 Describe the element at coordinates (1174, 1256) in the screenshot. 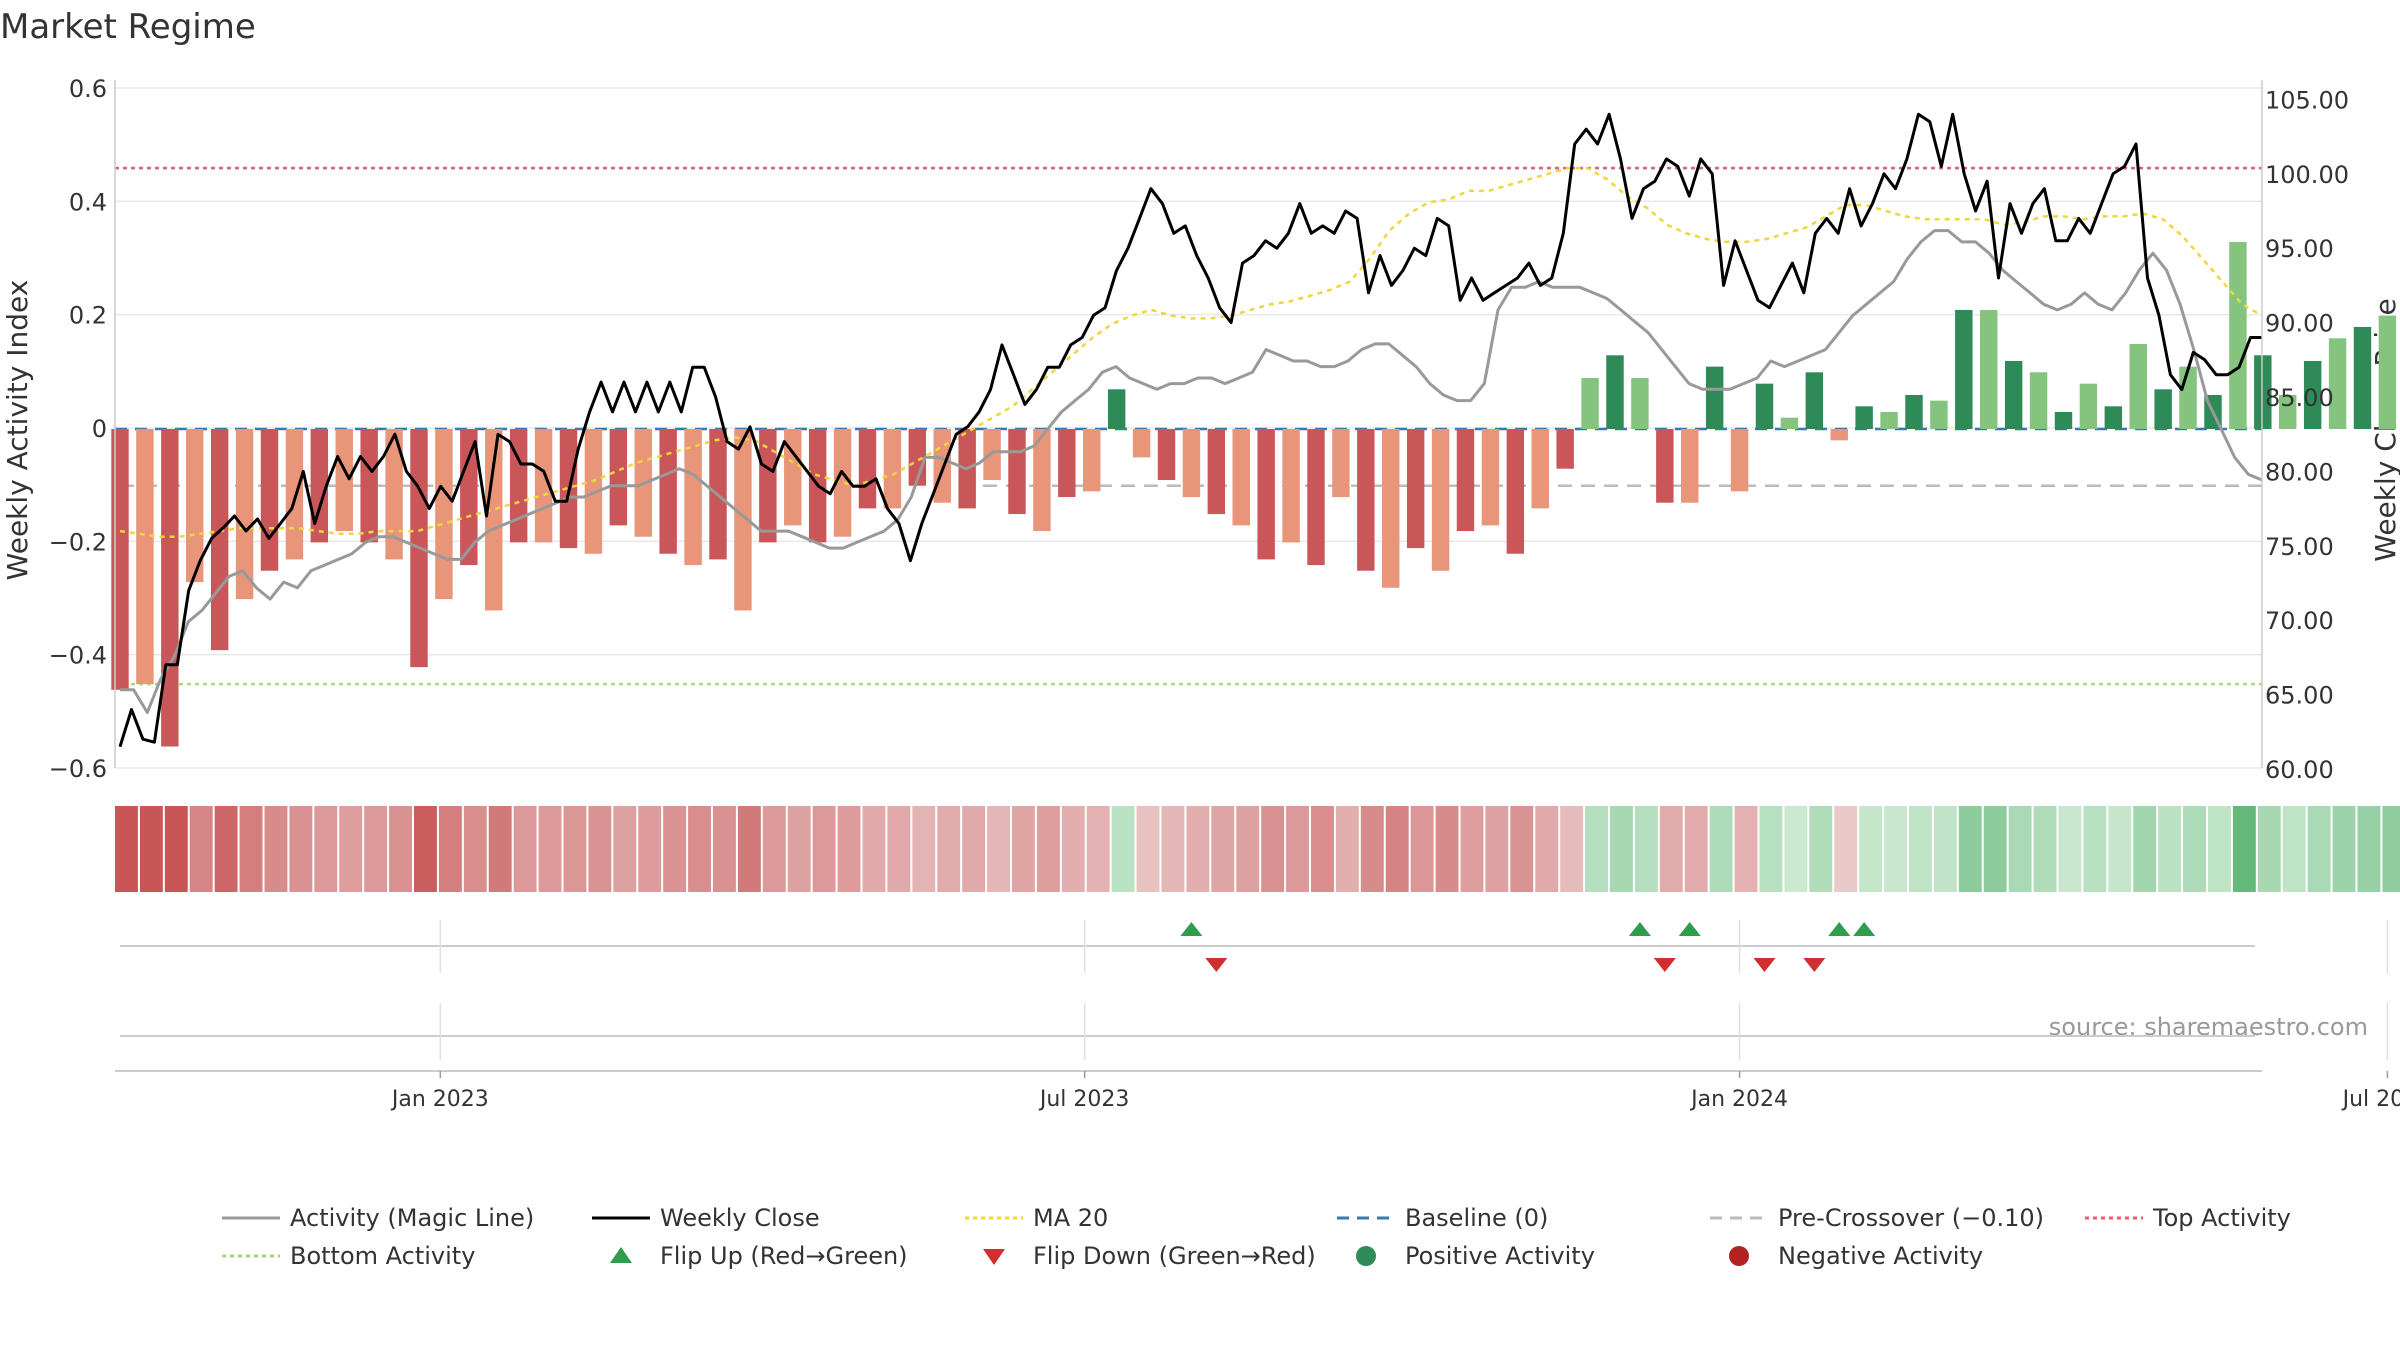

I see `legend-label: Flip Down (Green→Red)` at that location.